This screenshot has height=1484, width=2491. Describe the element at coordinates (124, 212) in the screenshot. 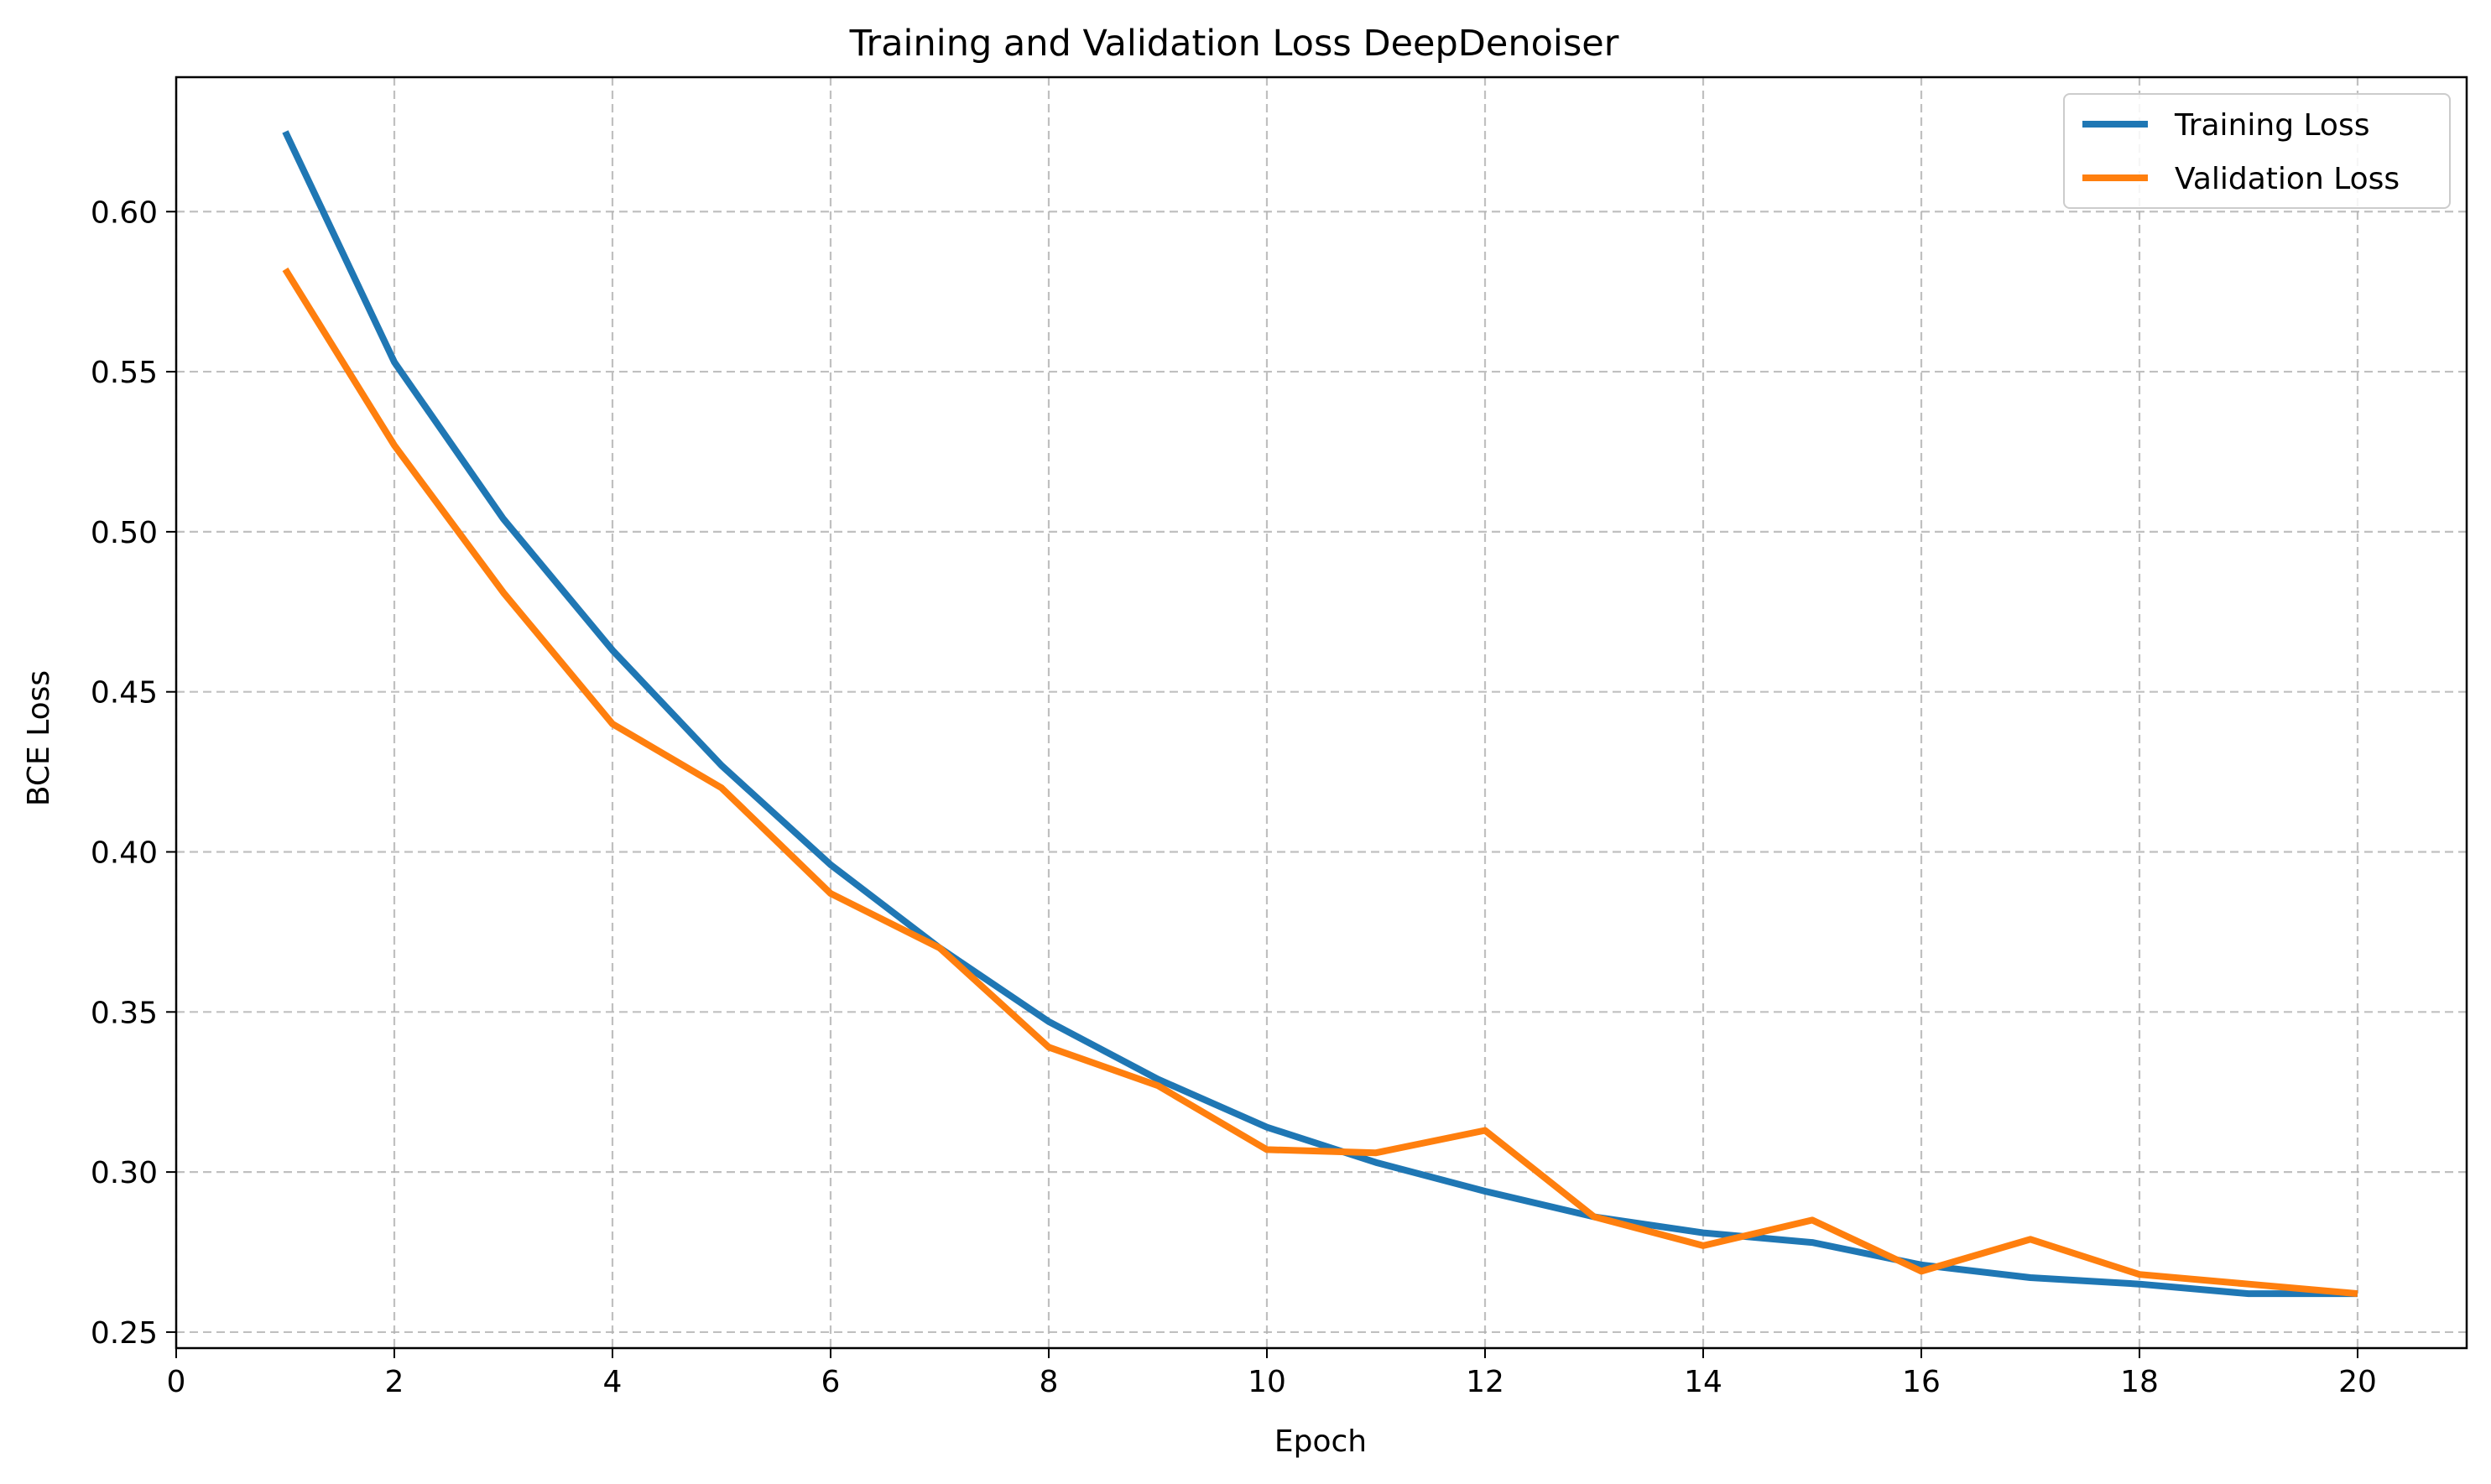

I see `y-tick-label: 0.60` at that location.